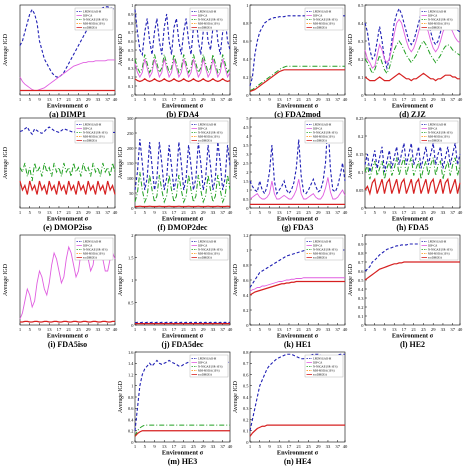 The width and height of the screenshot is (474, 474). Describe the element at coordinates (246, 352) in the screenshot. I see `y-tick-label: 0.8` at that location.